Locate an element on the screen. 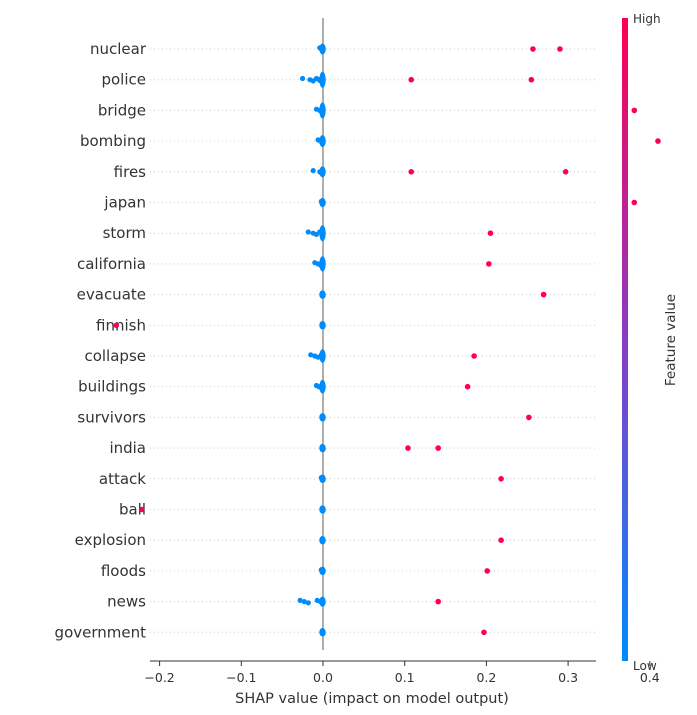 The height and width of the screenshot is (715, 697). point-low-government is located at coordinates (323, 633).